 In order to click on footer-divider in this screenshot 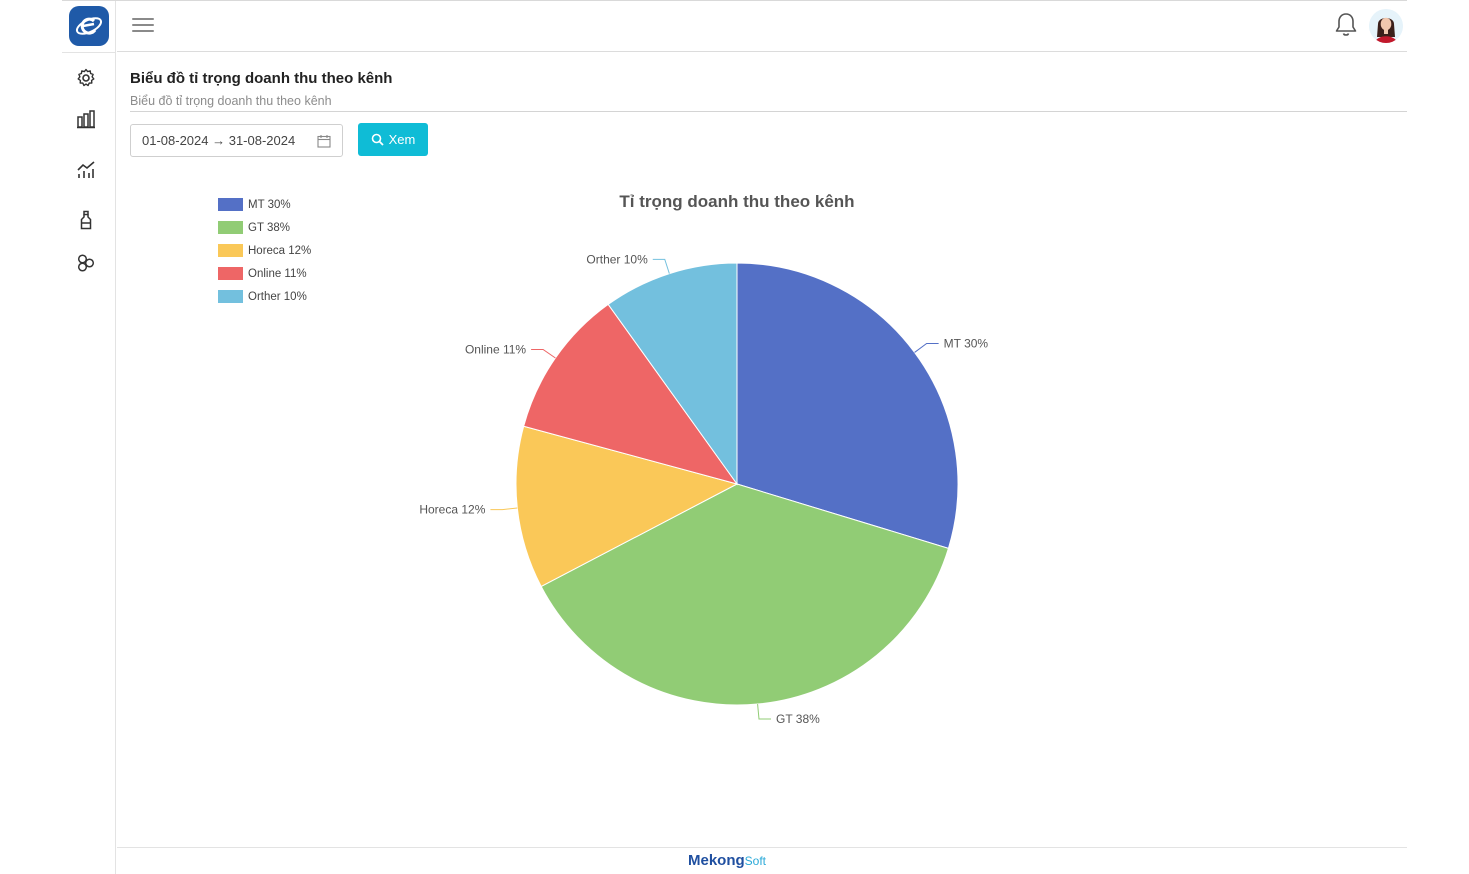, I will do `click(762, 847)`.